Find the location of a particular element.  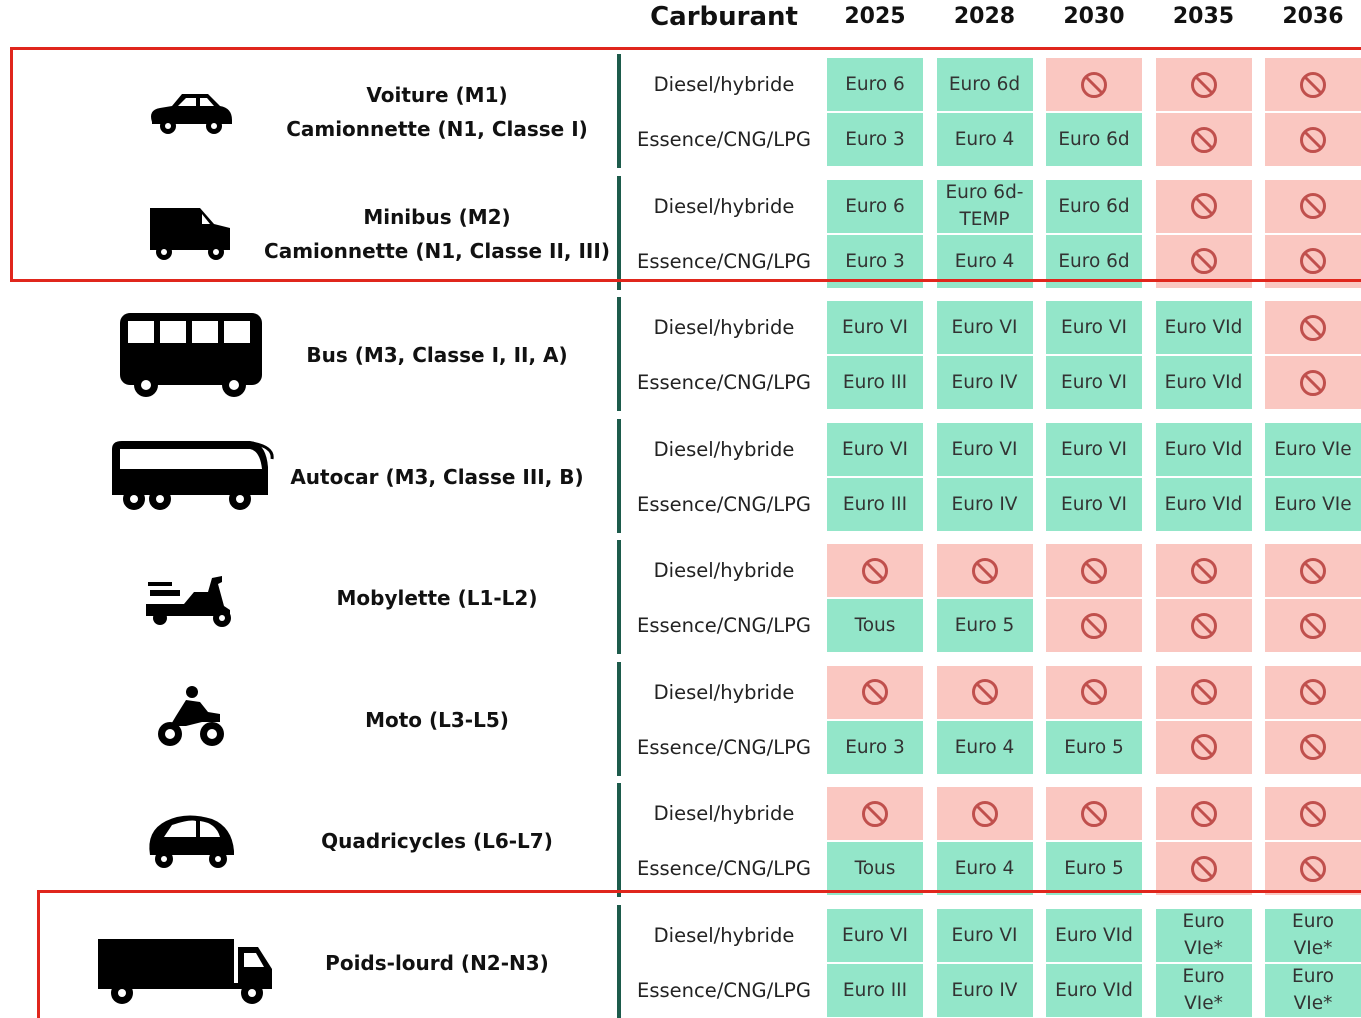

vehicle-label: Camionnette (N1, Classe I) is located at coordinates (437, 129).